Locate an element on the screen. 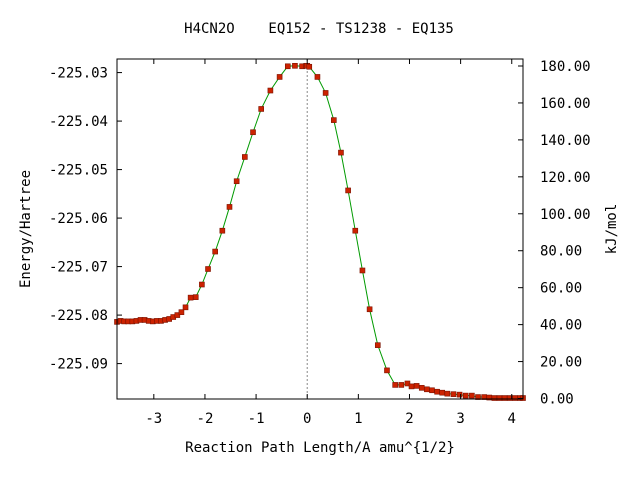 The width and height of the screenshot is (640, 480). y-right-tick-label: 140.00 is located at coordinates (565, 141).